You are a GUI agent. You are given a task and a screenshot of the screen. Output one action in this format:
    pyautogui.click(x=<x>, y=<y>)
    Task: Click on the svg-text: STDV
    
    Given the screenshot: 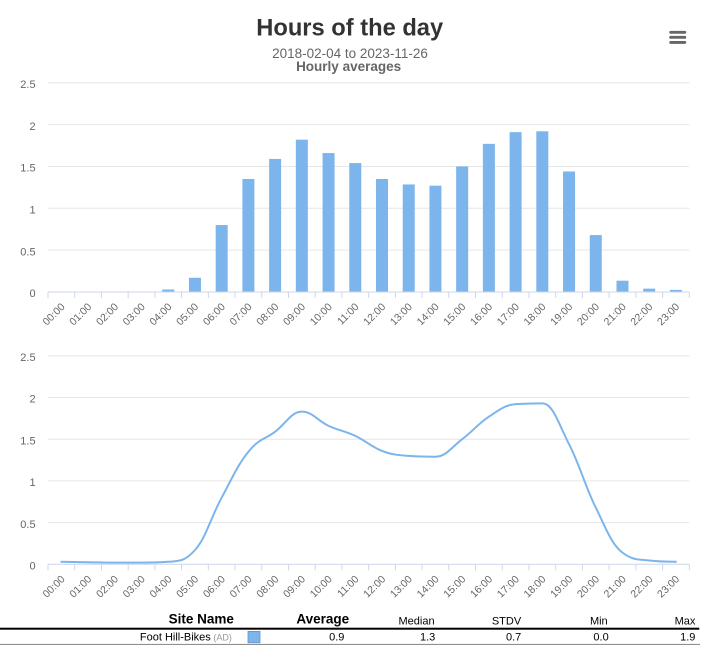 What is the action you would take?
    pyautogui.click(x=507, y=621)
    